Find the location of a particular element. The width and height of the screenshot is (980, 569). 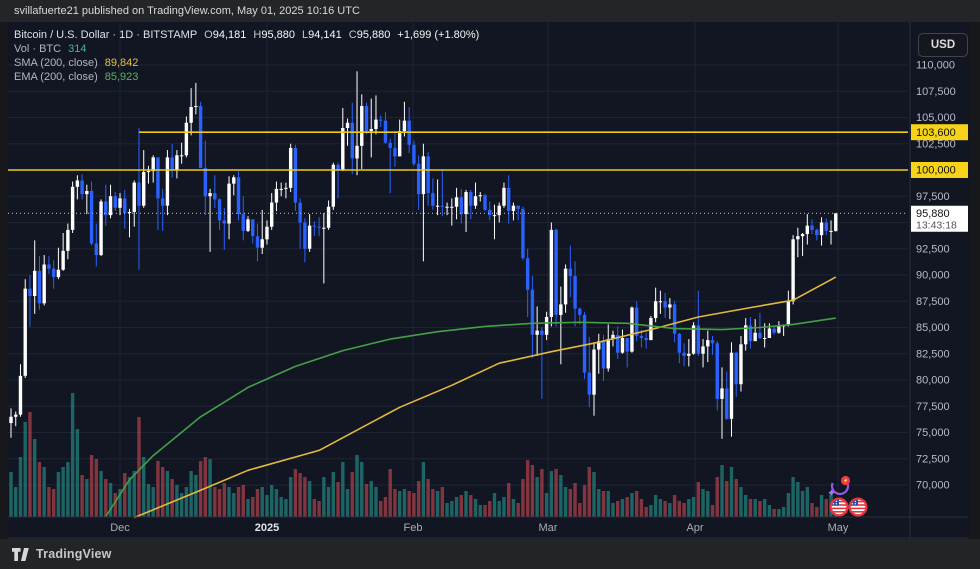

sma-indicator-label: SMA (200, close) is located at coordinates (56, 63).